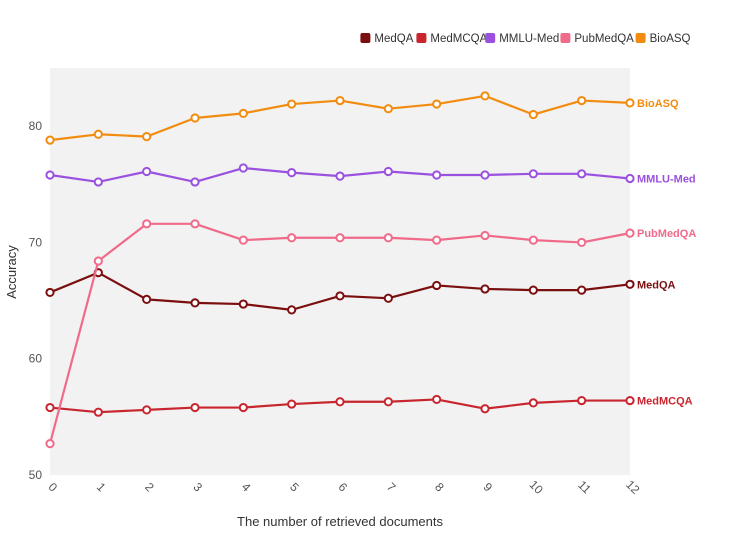 The height and width of the screenshot is (543, 740). Describe the element at coordinates (294, 487) in the screenshot. I see `x-tick-label: 5` at that location.